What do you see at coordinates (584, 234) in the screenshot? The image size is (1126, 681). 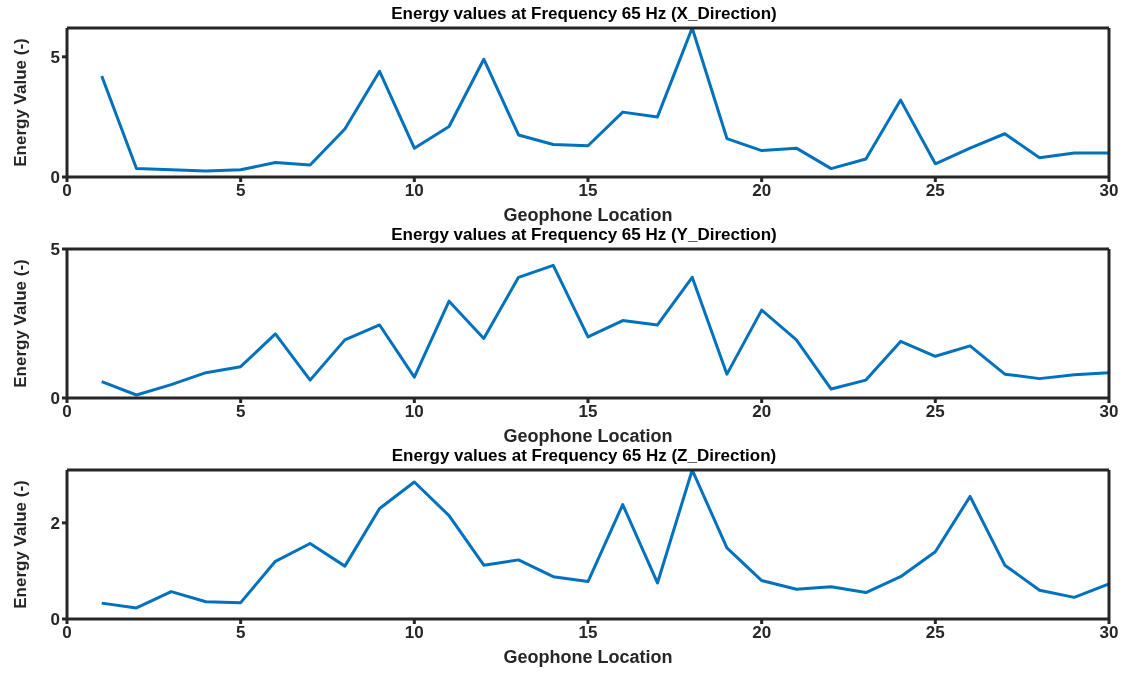 I see `chart-title: Energy values at Frequency 65 Hz (Y_Direction)` at bounding box center [584, 234].